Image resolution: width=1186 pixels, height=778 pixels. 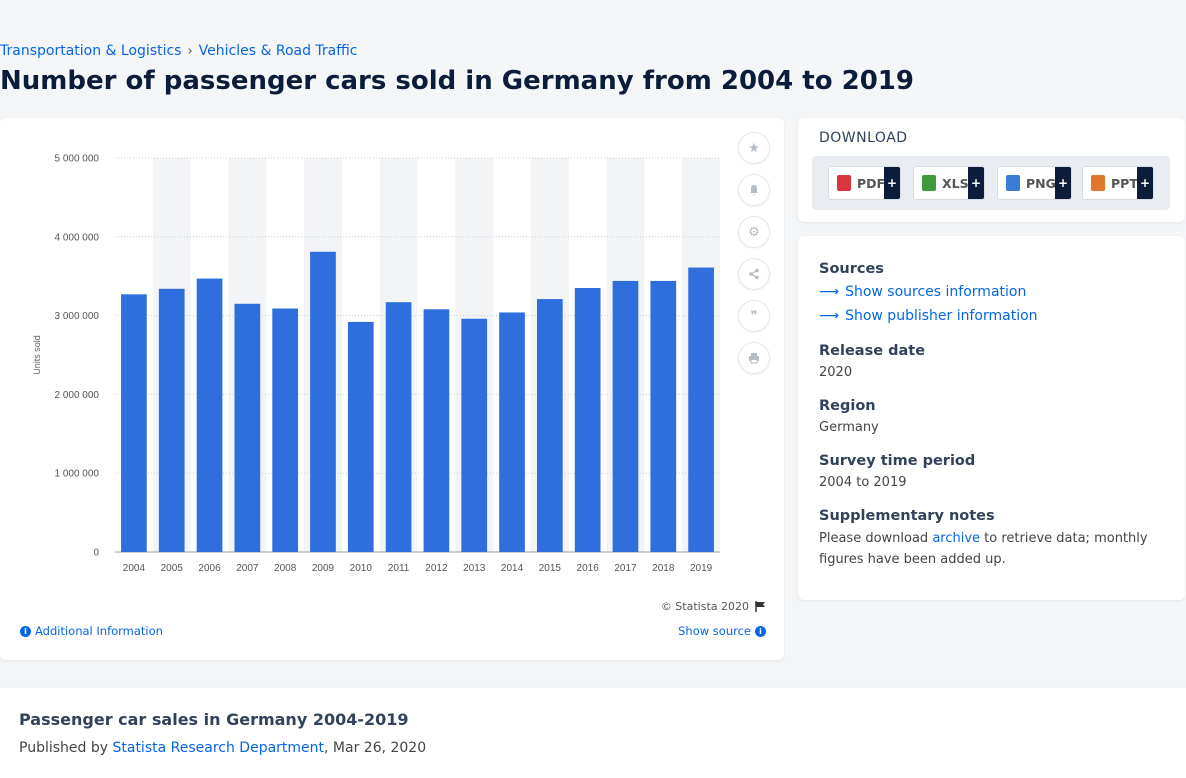 I want to click on region-value: Germany, so click(x=849, y=427).